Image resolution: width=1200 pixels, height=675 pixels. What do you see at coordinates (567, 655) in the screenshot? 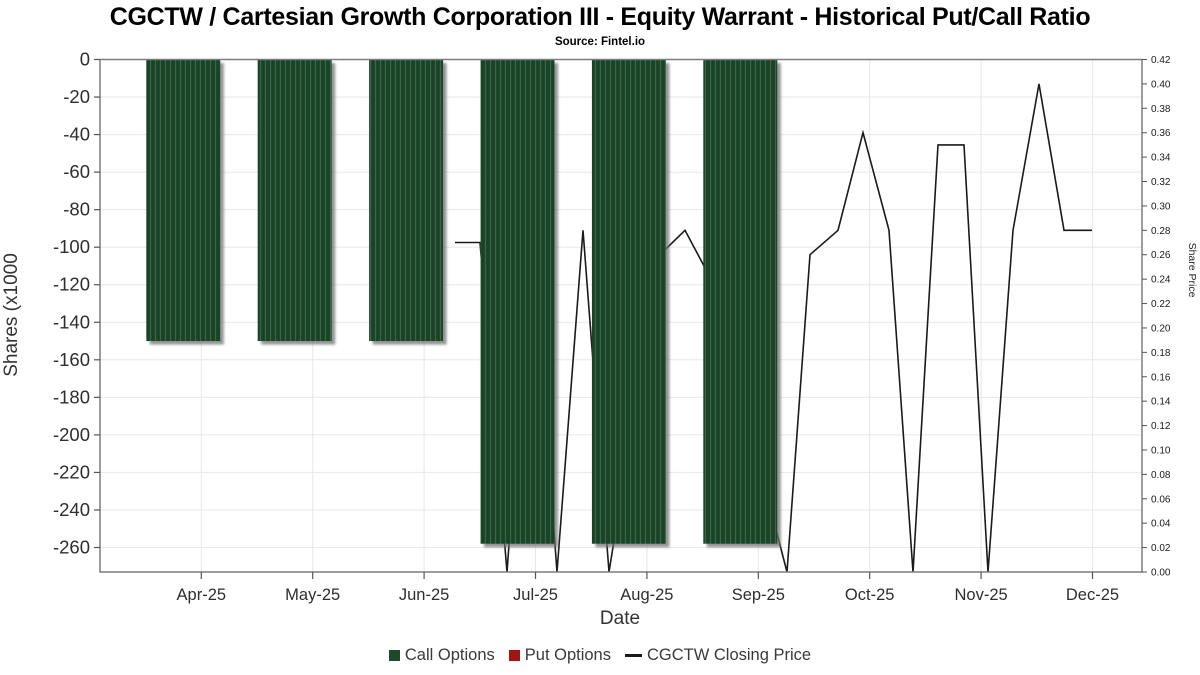
I see `legend-label: Put Options` at bounding box center [567, 655].